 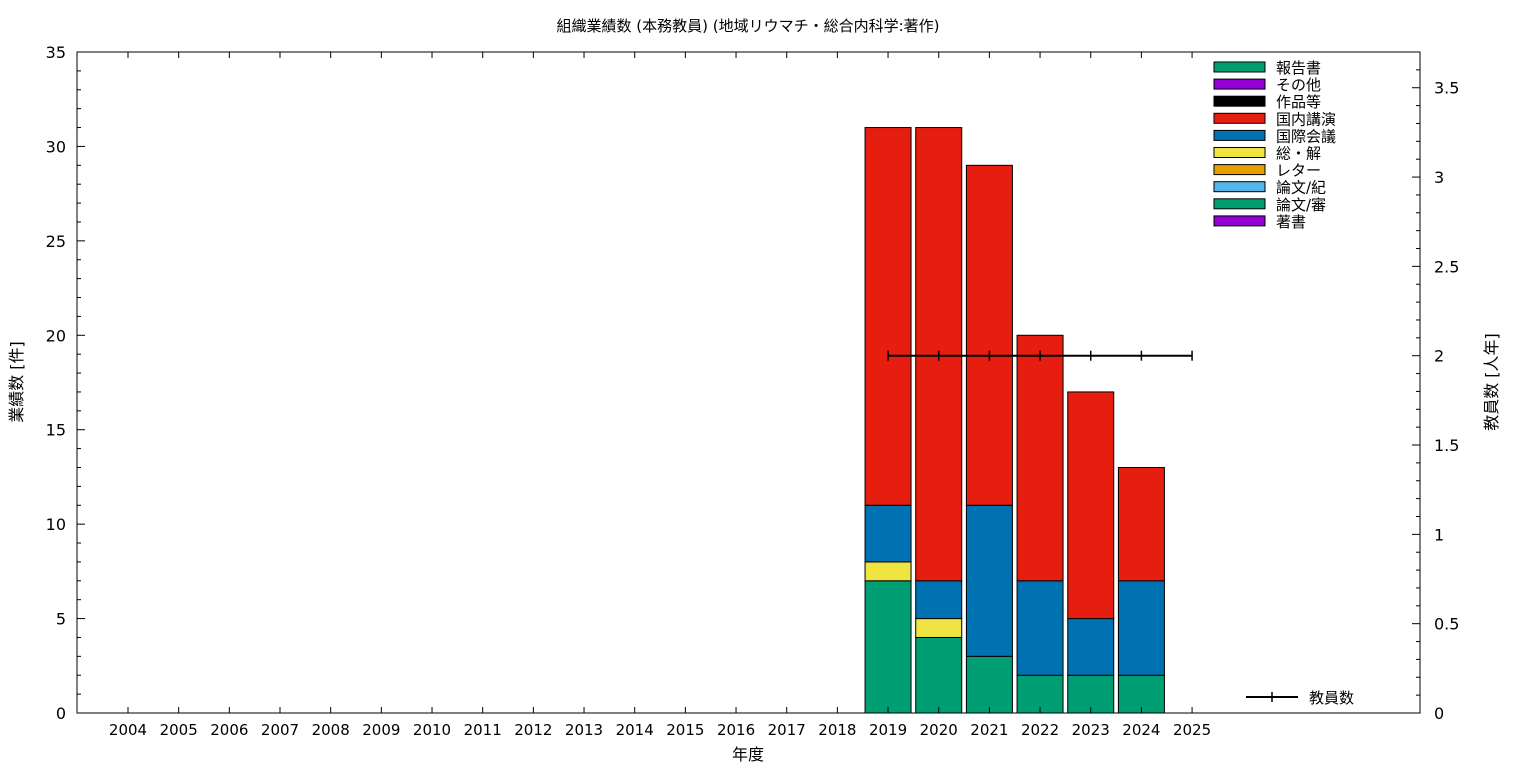 What do you see at coordinates (381, 730) in the screenshot?
I see `x-tick-label: 2009` at bounding box center [381, 730].